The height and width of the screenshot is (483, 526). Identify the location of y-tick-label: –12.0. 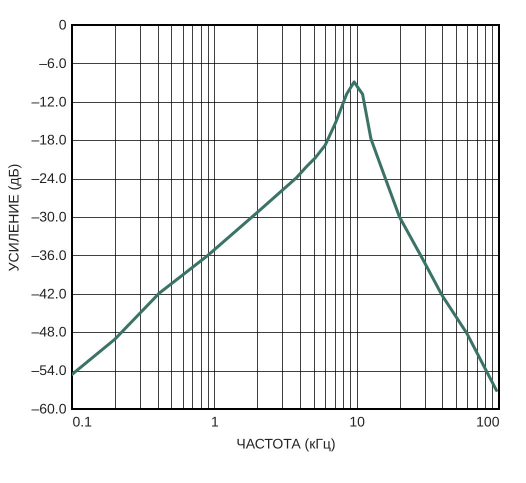
(49, 101).